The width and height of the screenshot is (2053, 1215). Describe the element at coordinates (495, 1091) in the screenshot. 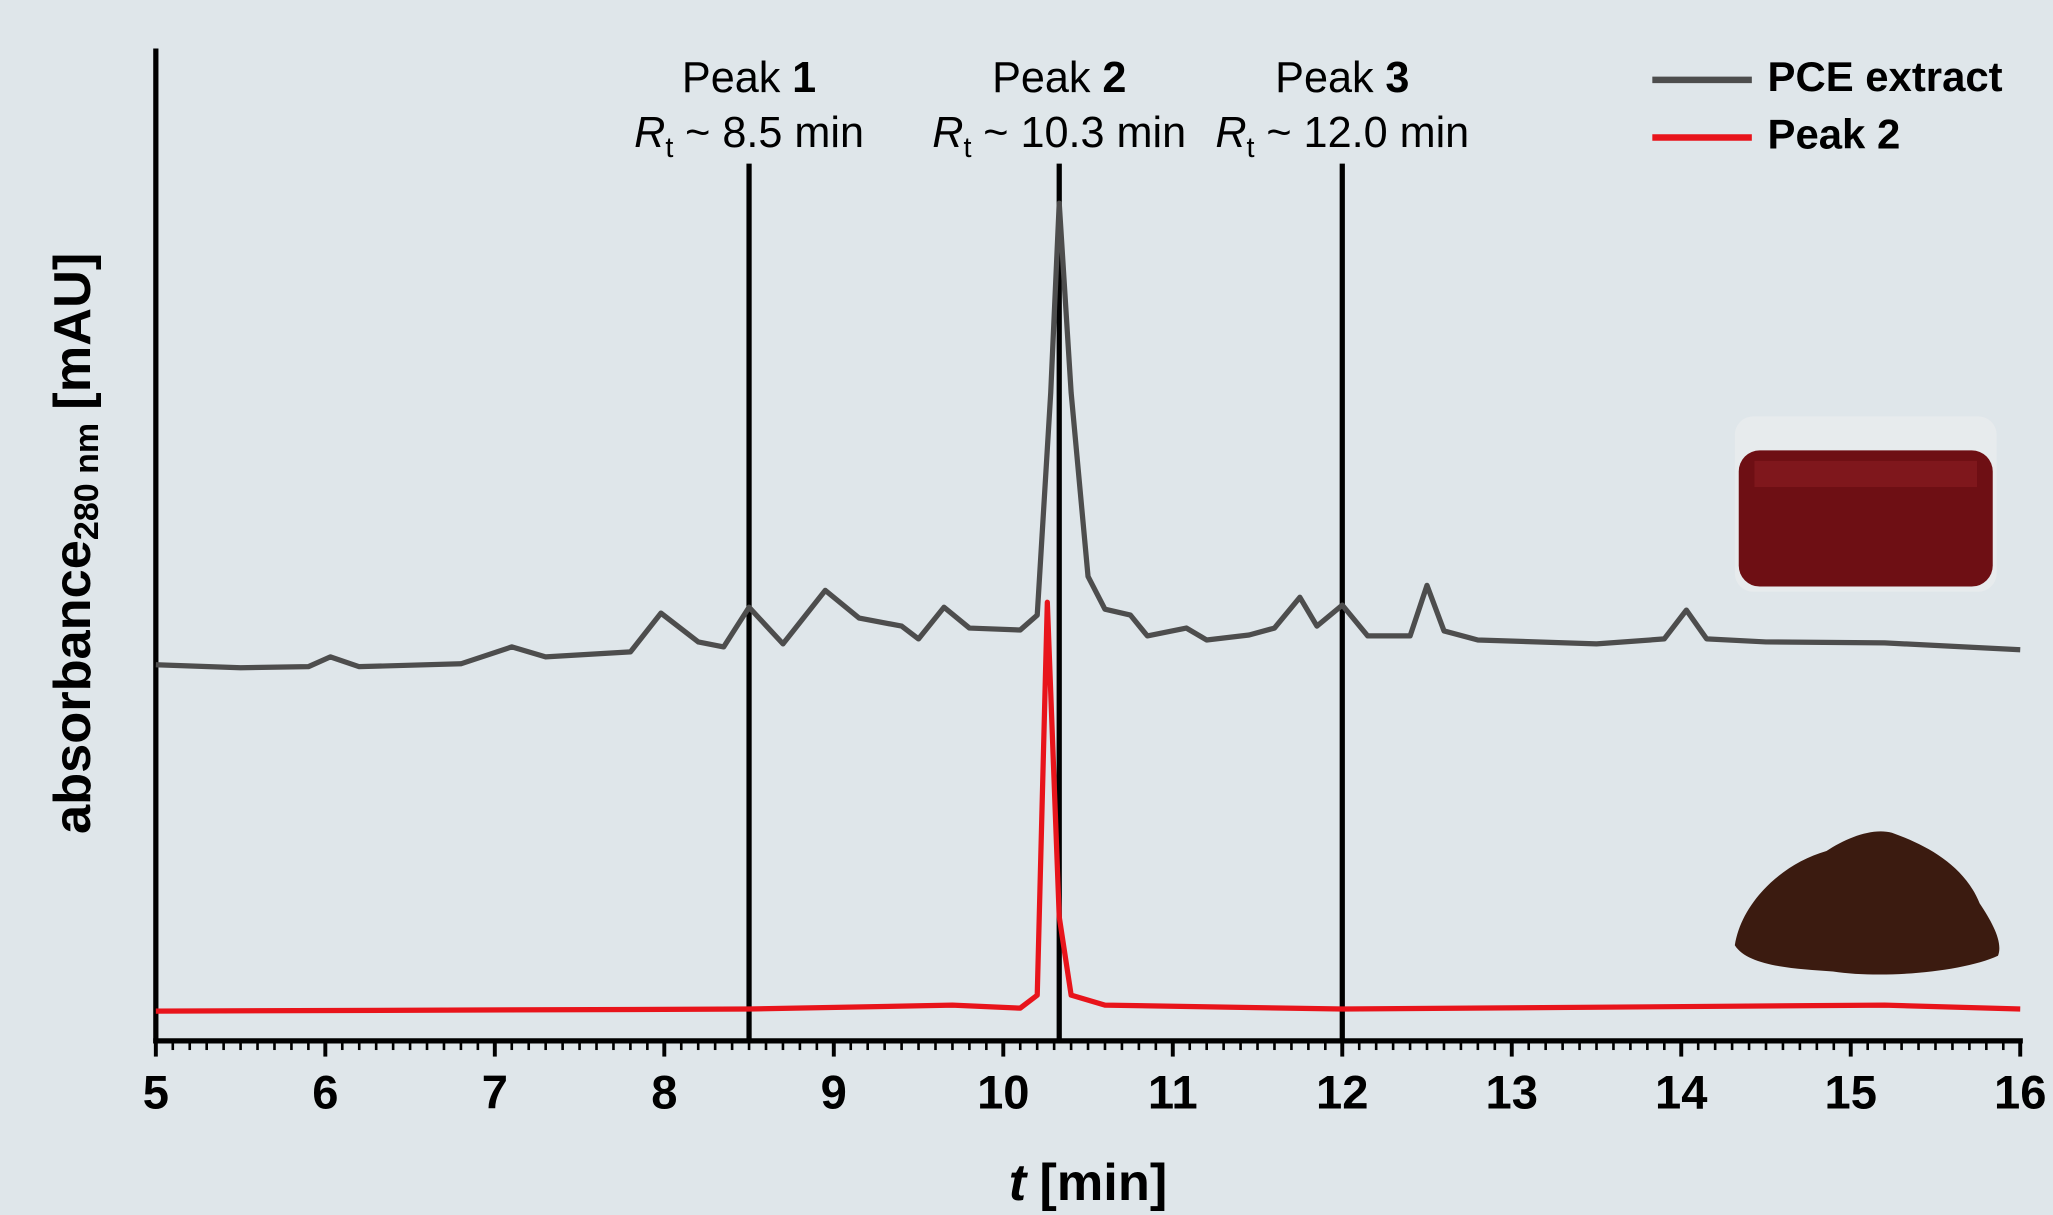

I see `x-tick-label: 7` at that location.